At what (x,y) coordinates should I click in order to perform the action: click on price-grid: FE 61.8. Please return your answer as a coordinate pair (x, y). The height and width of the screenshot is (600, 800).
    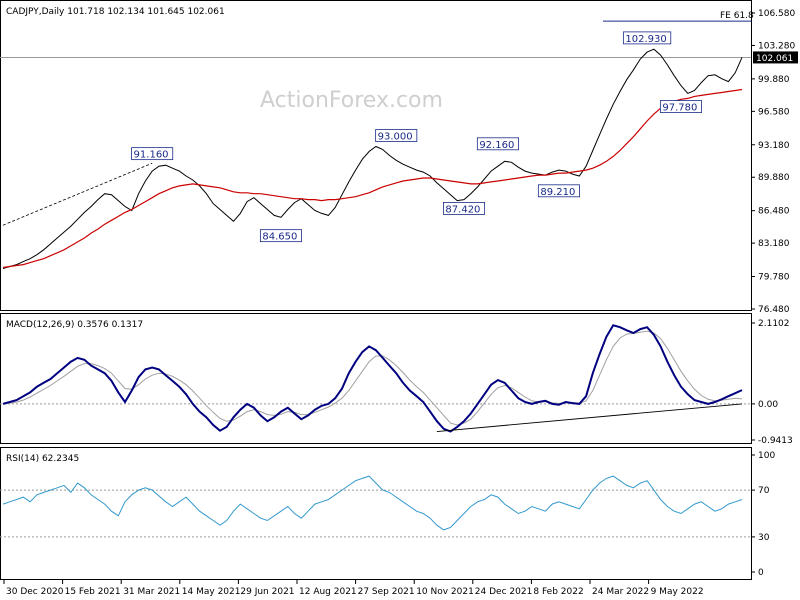
    Looking at the image, I should click on (377, 34).